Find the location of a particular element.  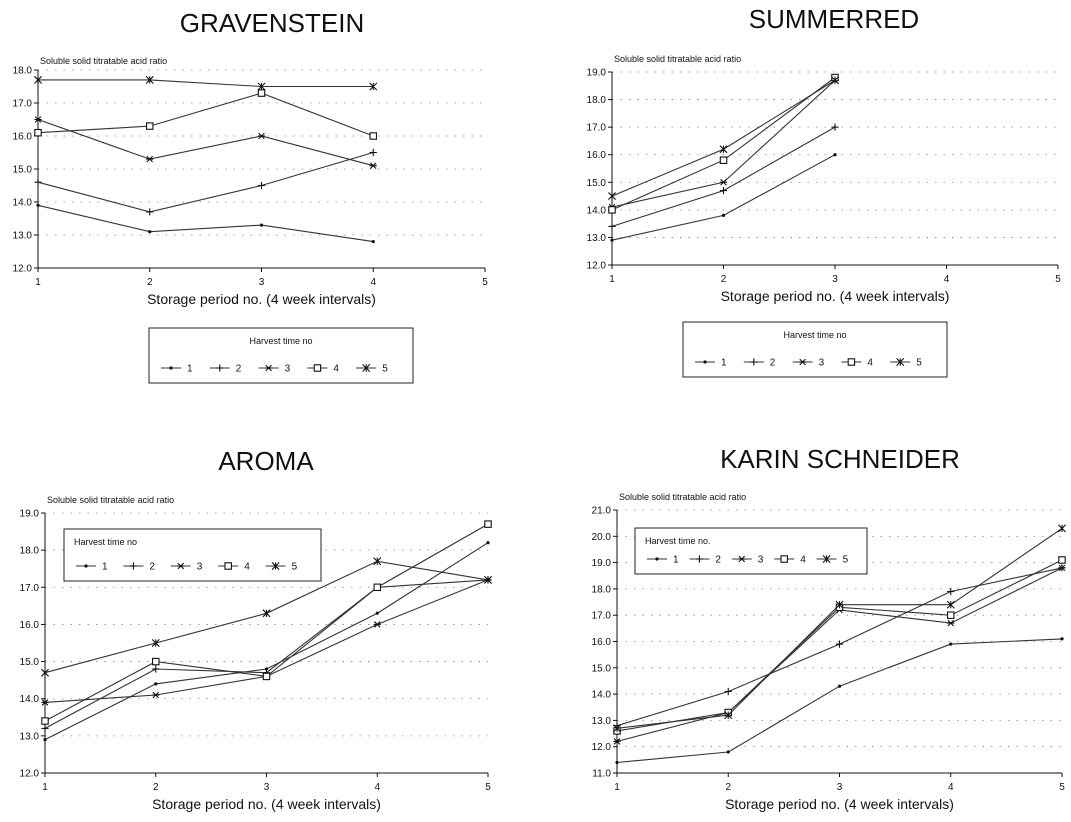

chart-title: GRAVENSTEIN is located at coordinates (272, 23).